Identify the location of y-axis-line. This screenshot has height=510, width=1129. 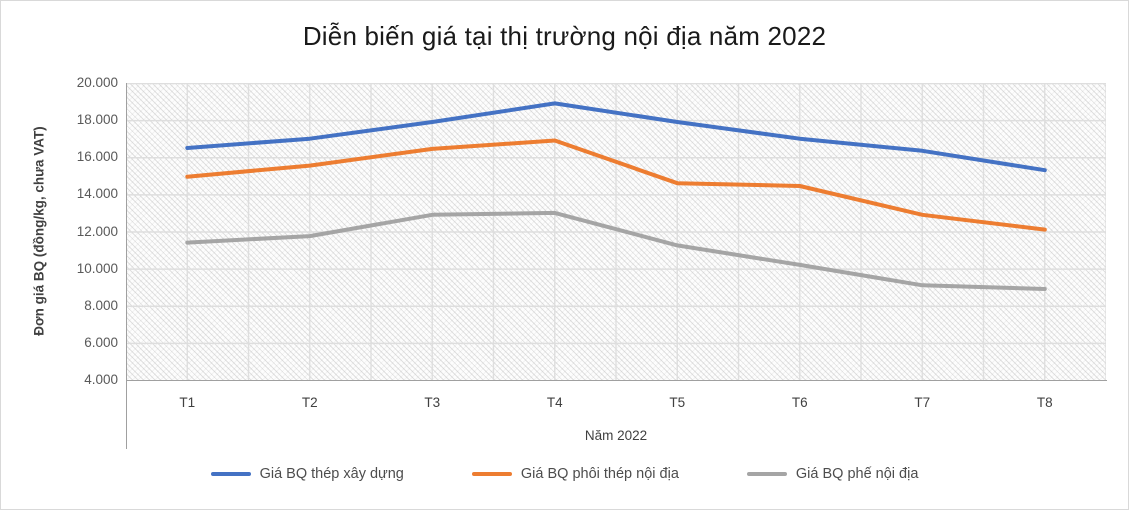
(126, 266).